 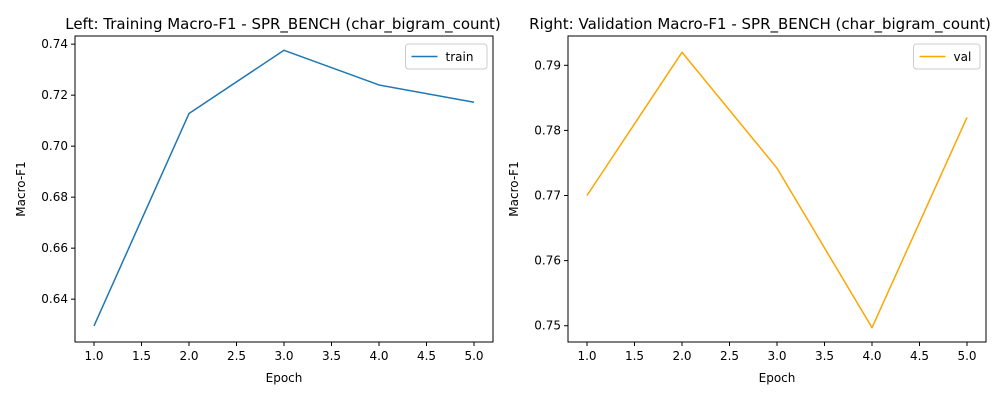 What do you see at coordinates (871, 356) in the screenshot?
I see `right-x-tick-label: 4.0` at bounding box center [871, 356].